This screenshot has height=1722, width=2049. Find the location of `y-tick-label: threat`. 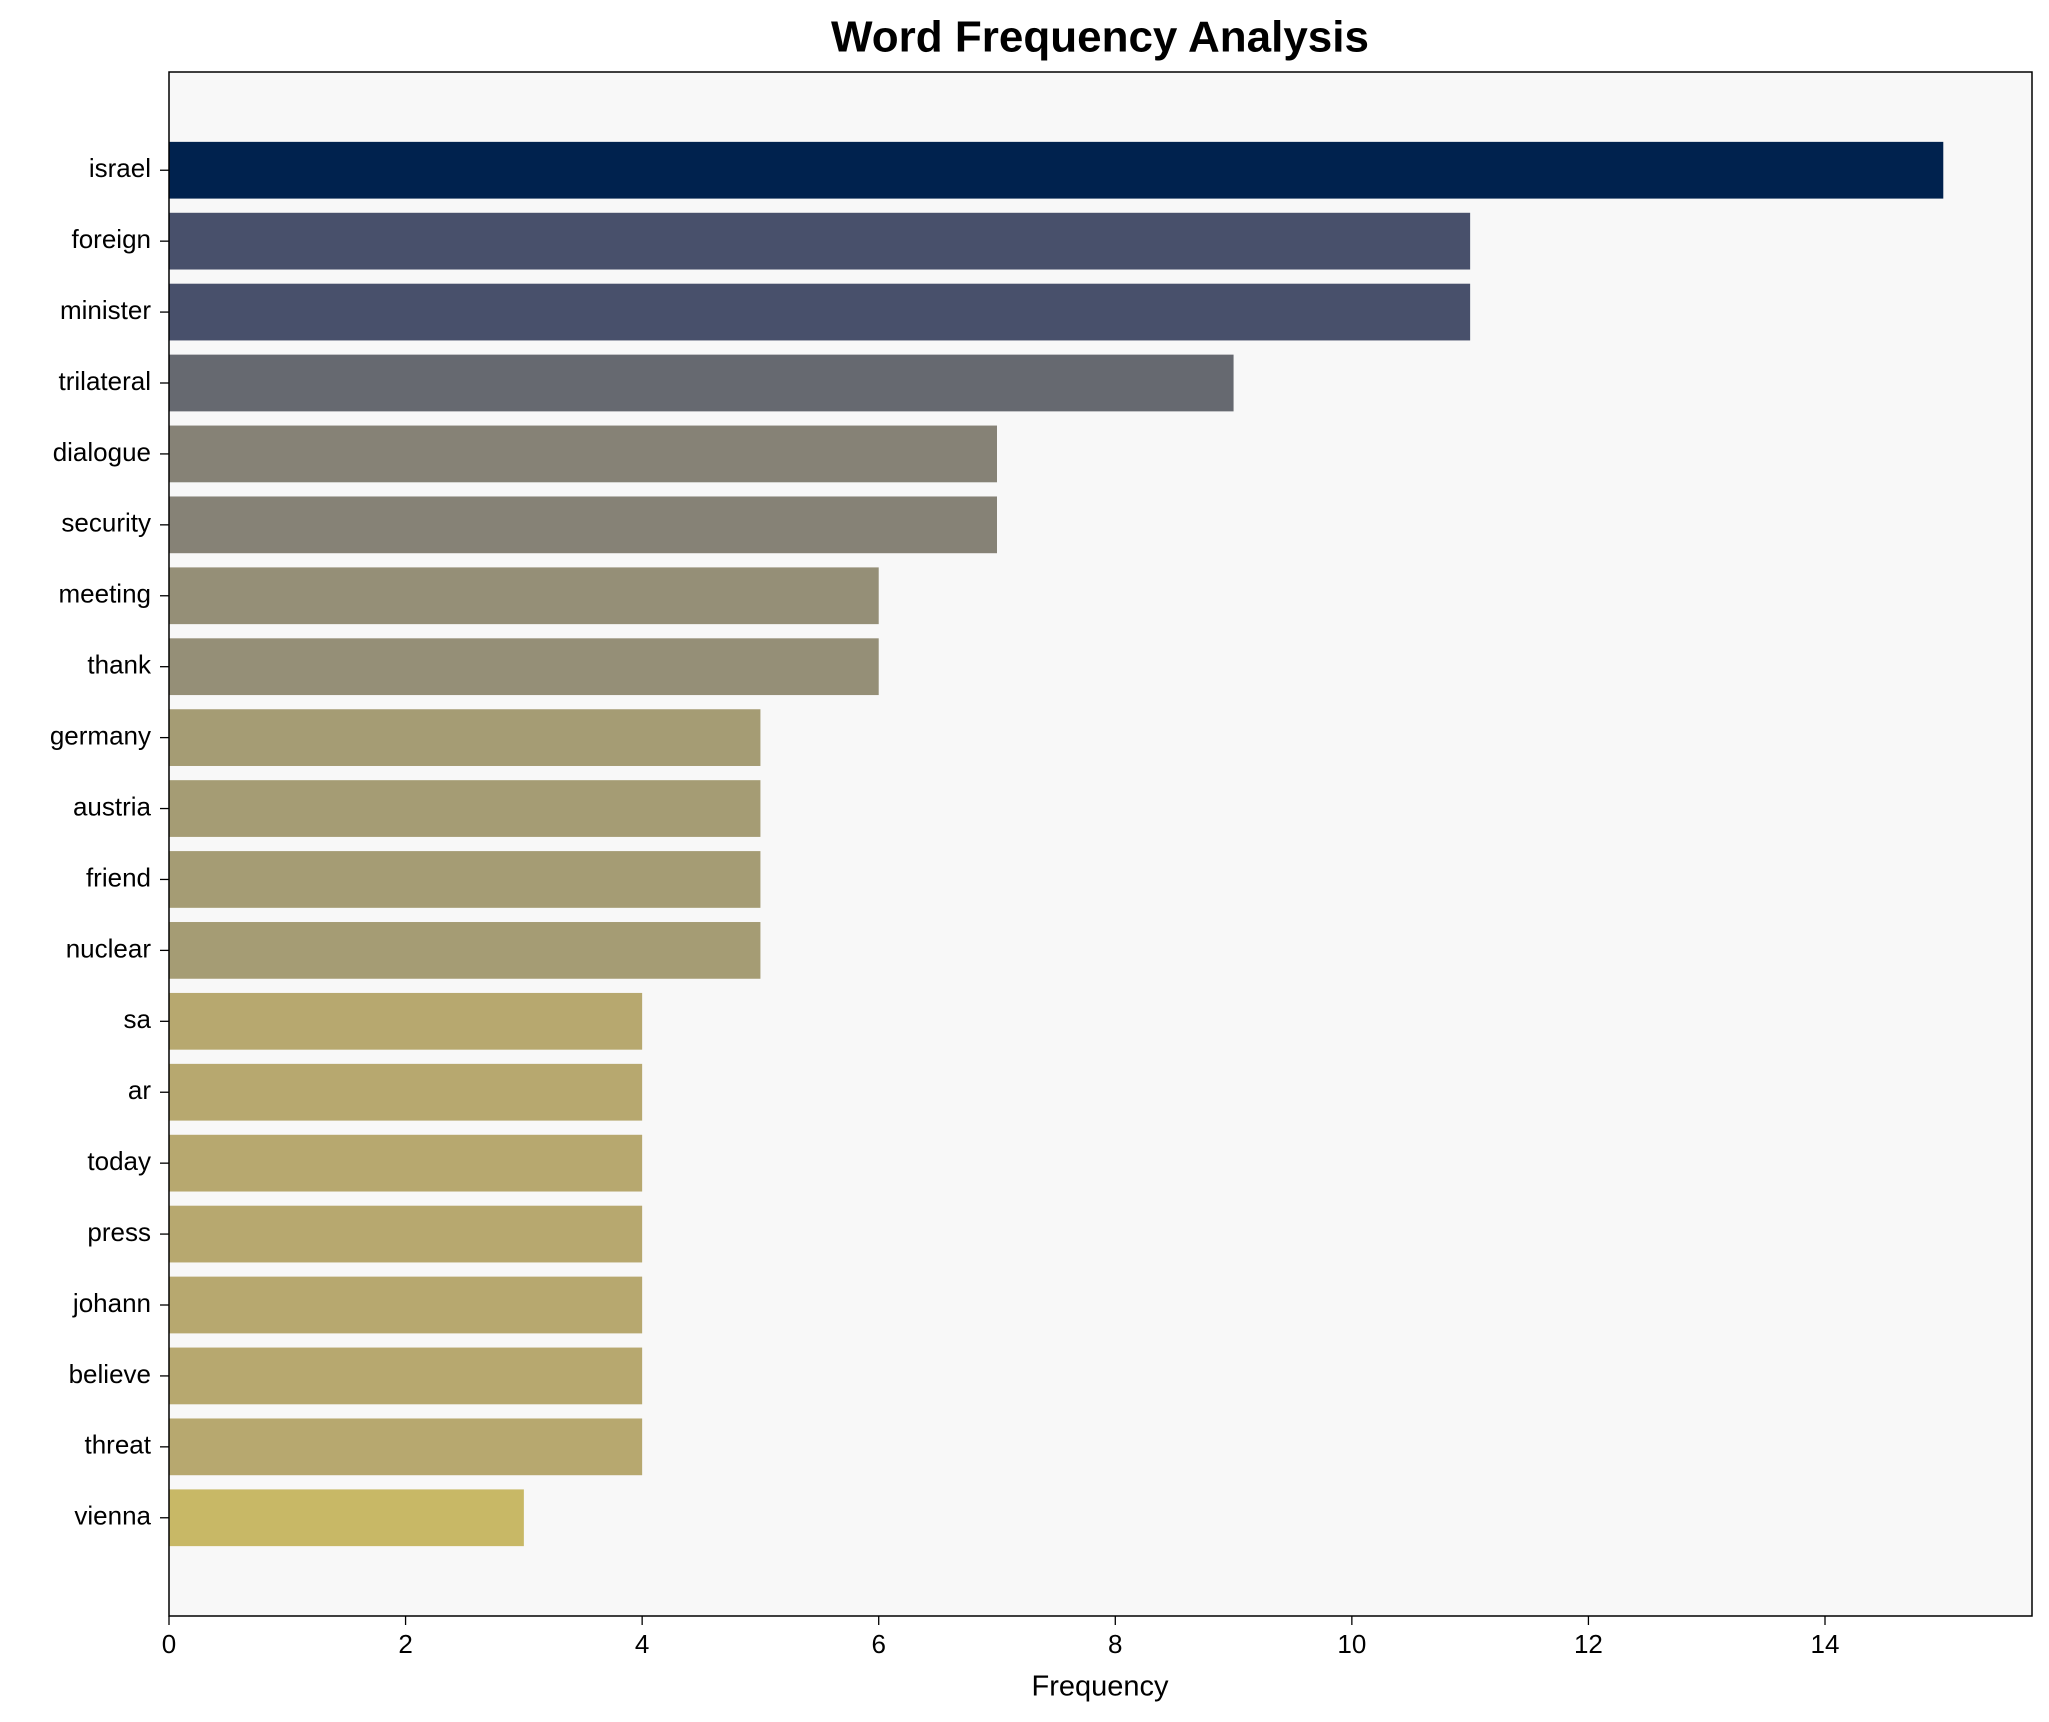

y-tick-label: threat is located at coordinates (118, 1445).